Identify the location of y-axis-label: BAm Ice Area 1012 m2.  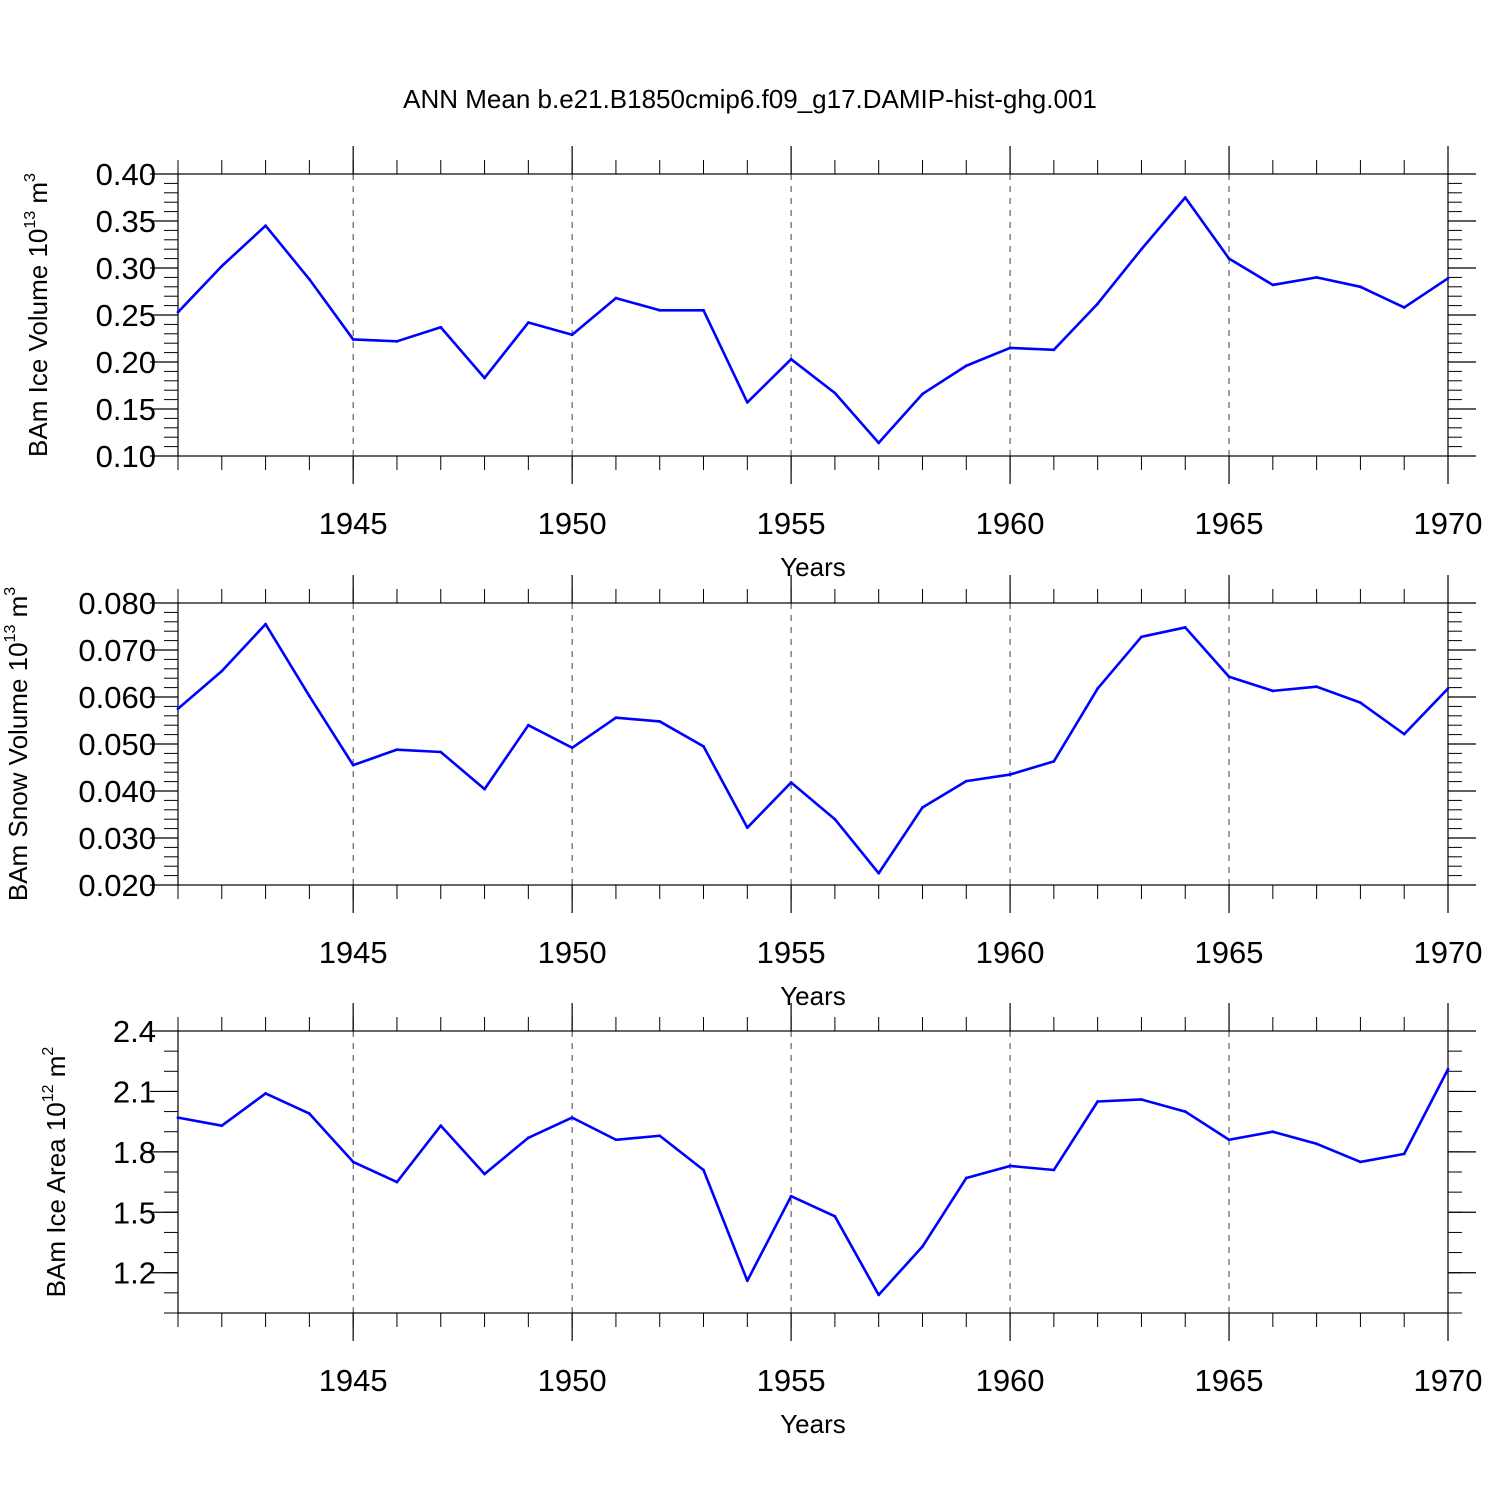
(55, 1172).